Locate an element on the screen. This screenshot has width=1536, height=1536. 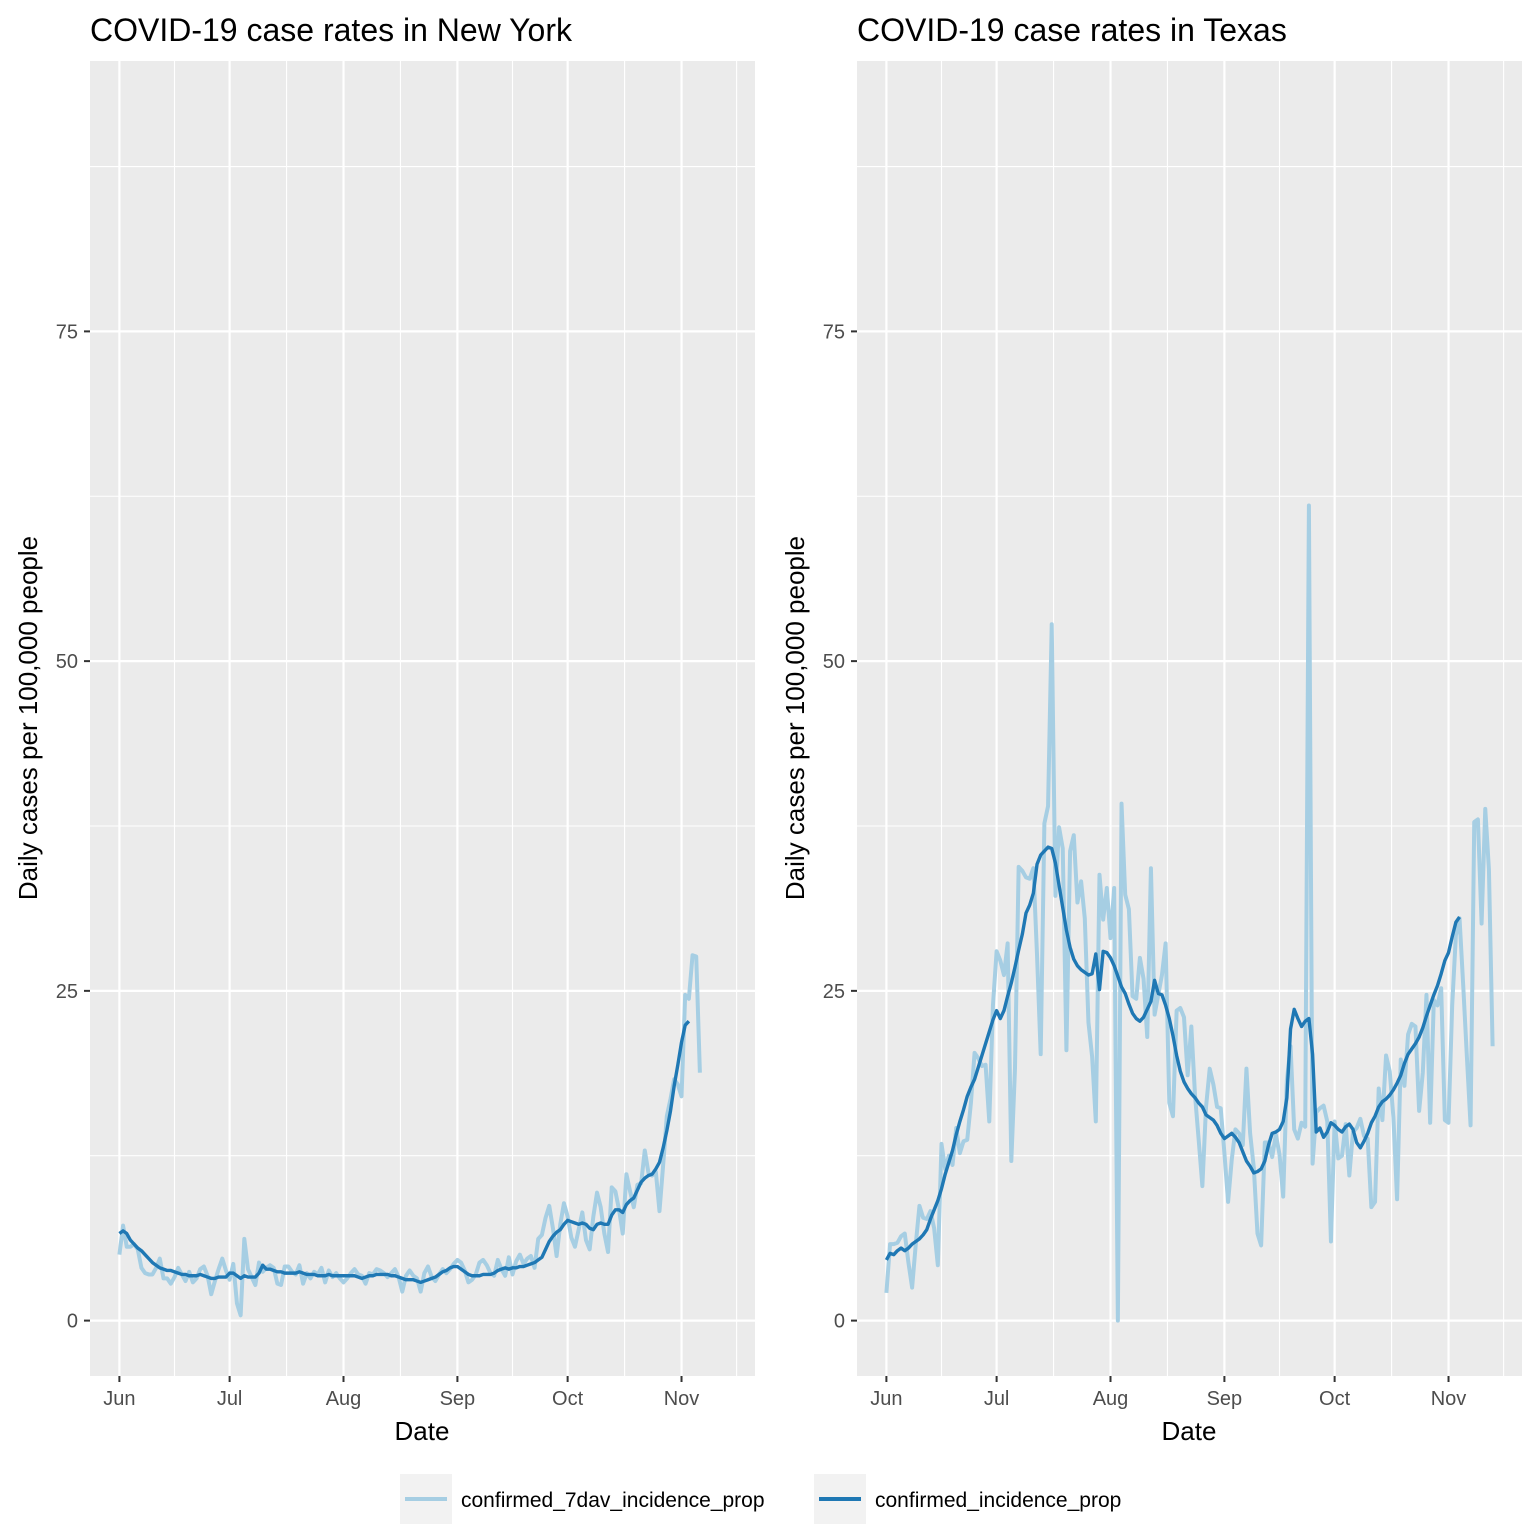
x-tick-label-texas: Jun is located at coordinates (886, 1399).